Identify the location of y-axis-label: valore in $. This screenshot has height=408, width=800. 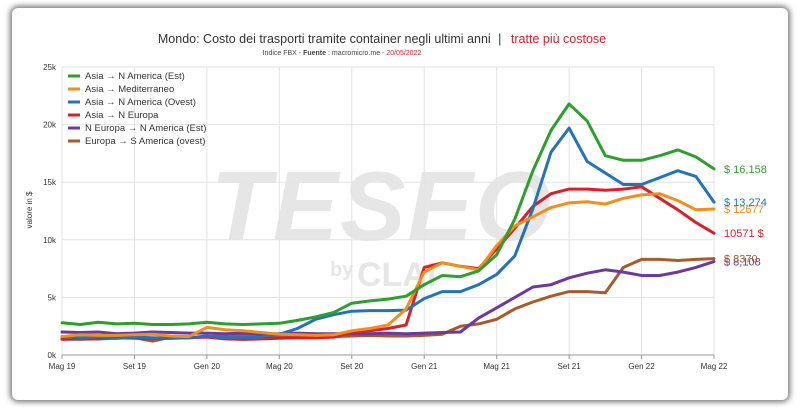
(29, 209).